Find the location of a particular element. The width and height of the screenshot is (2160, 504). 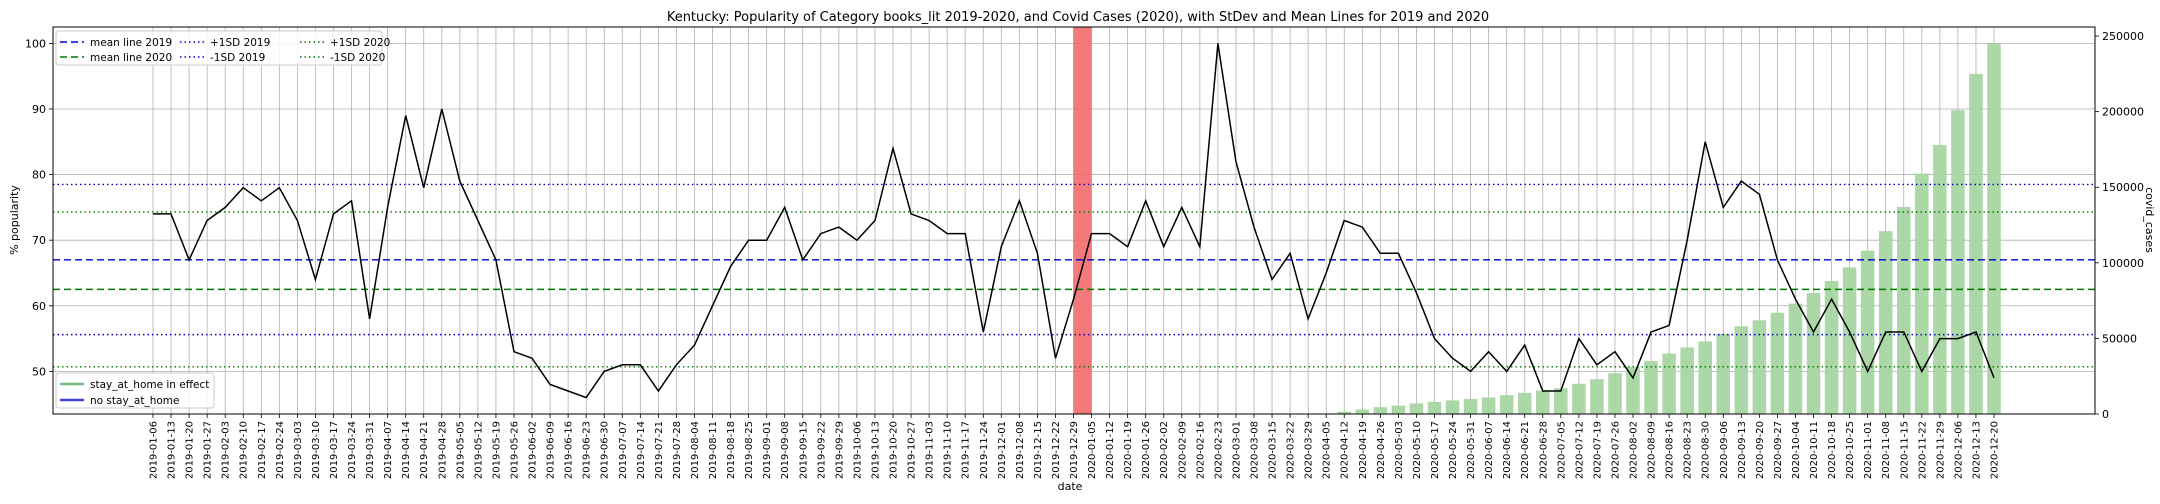

x-tick-label: 2020-03-29 is located at coordinates (1309, 450).